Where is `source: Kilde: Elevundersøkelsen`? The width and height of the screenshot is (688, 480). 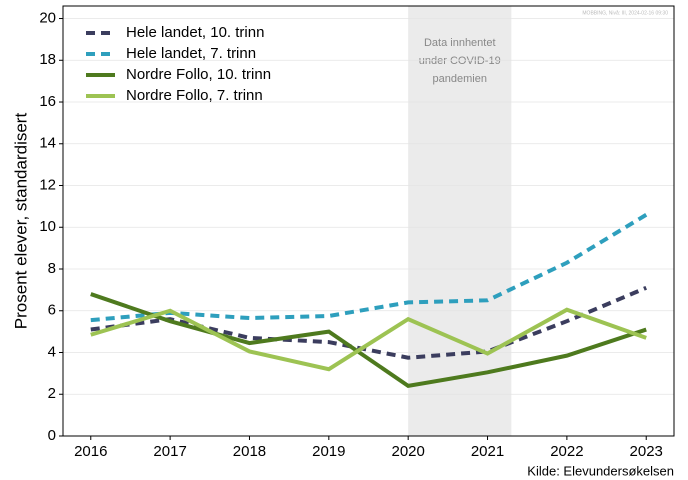
source: Kilde: Elevundersøkelsen is located at coordinates (600, 470).